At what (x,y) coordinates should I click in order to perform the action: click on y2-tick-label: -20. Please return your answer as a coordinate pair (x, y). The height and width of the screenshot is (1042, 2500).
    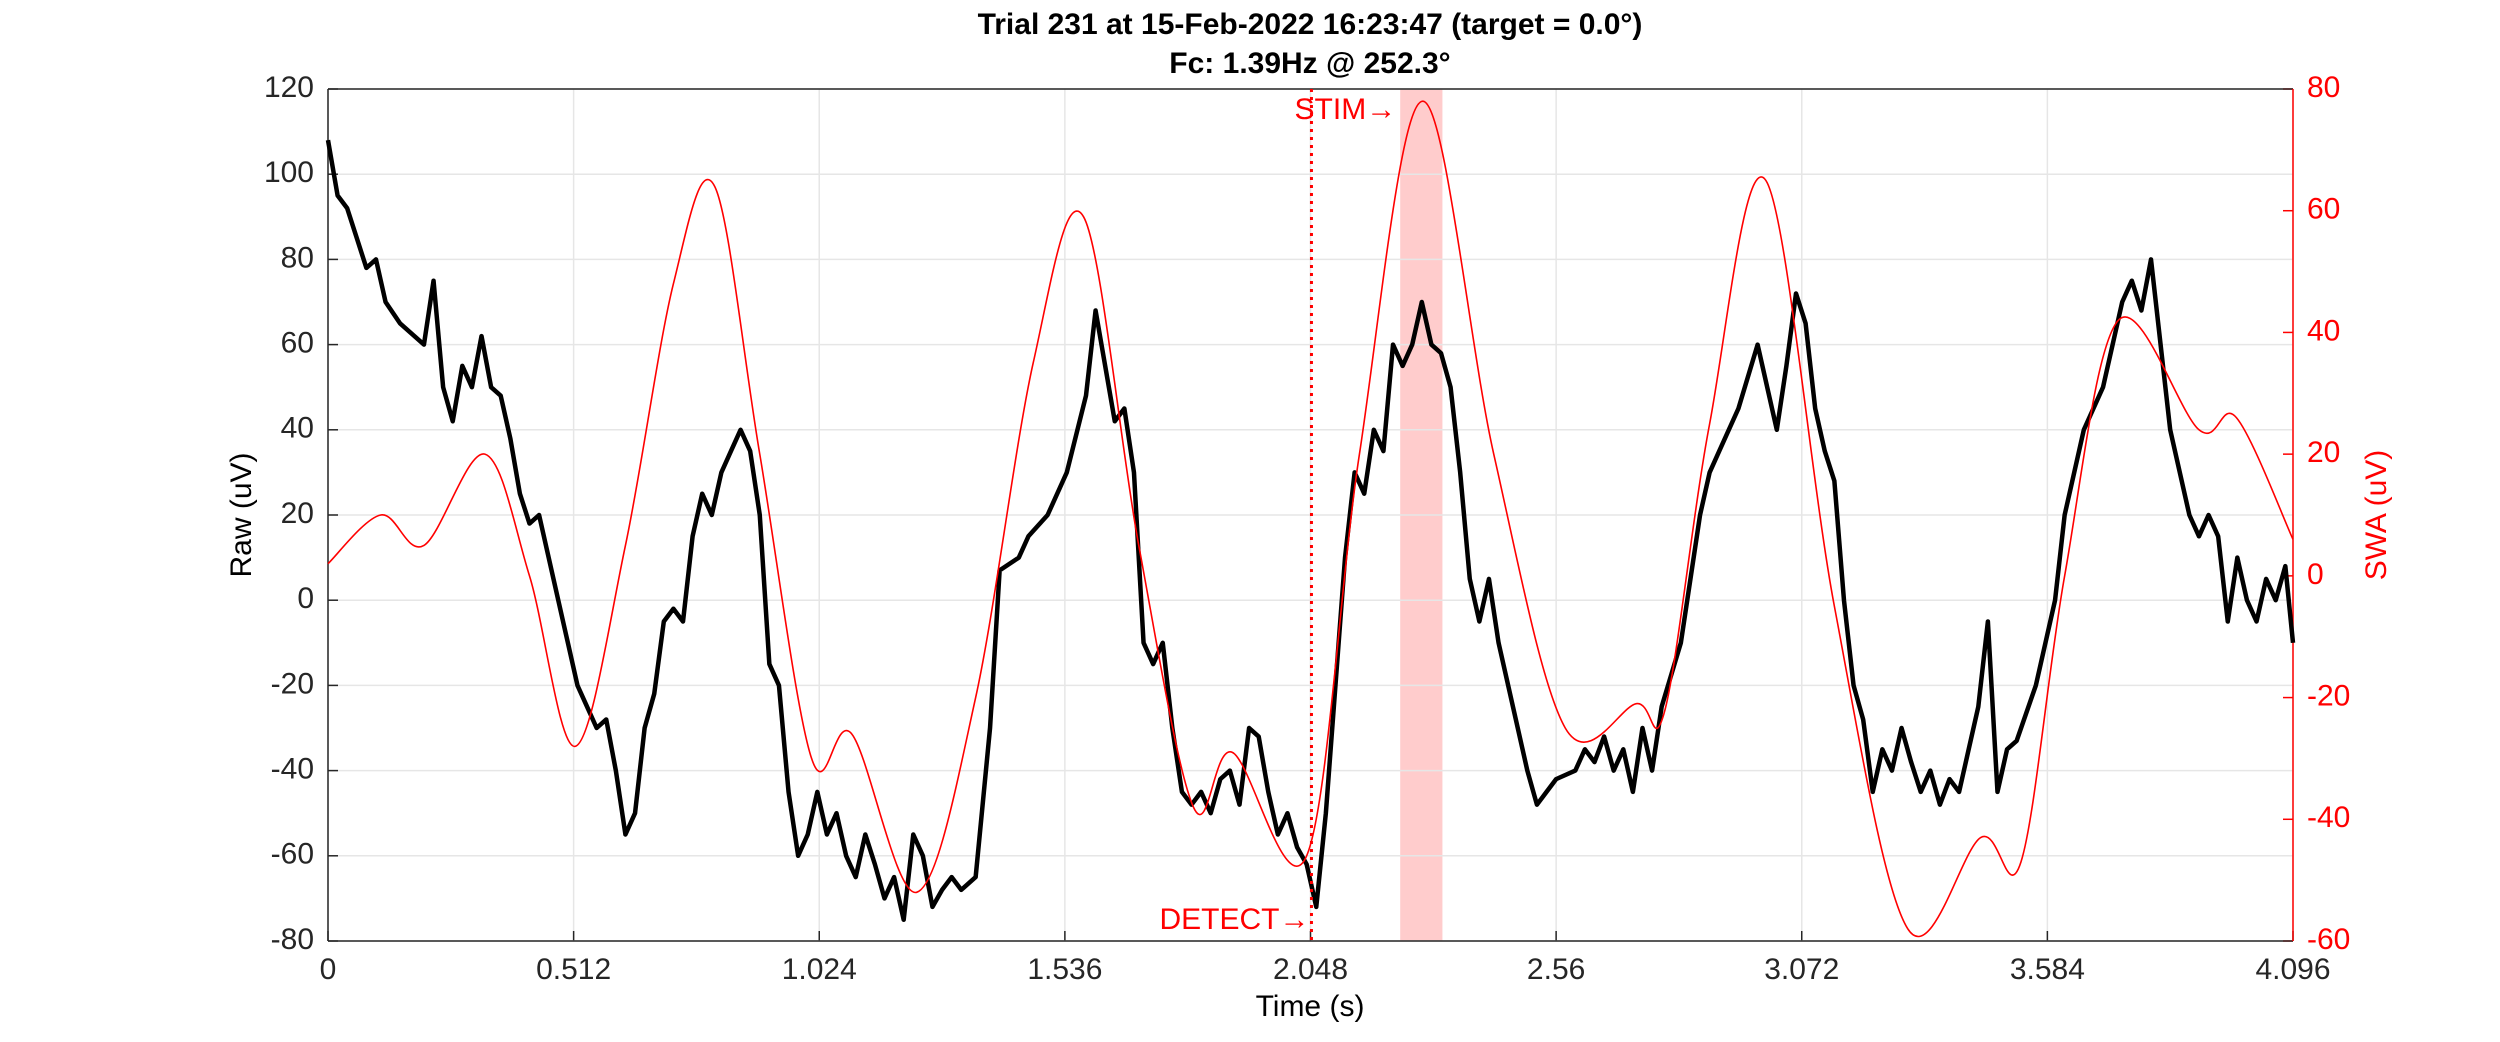
    Looking at the image, I should click on (2328, 695).